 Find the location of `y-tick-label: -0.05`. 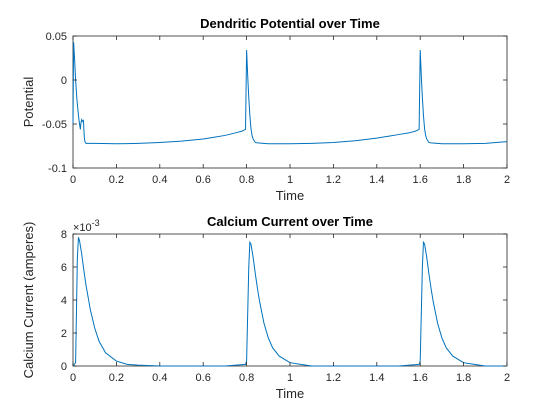

y-tick-label: -0.05 is located at coordinates (54, 125).